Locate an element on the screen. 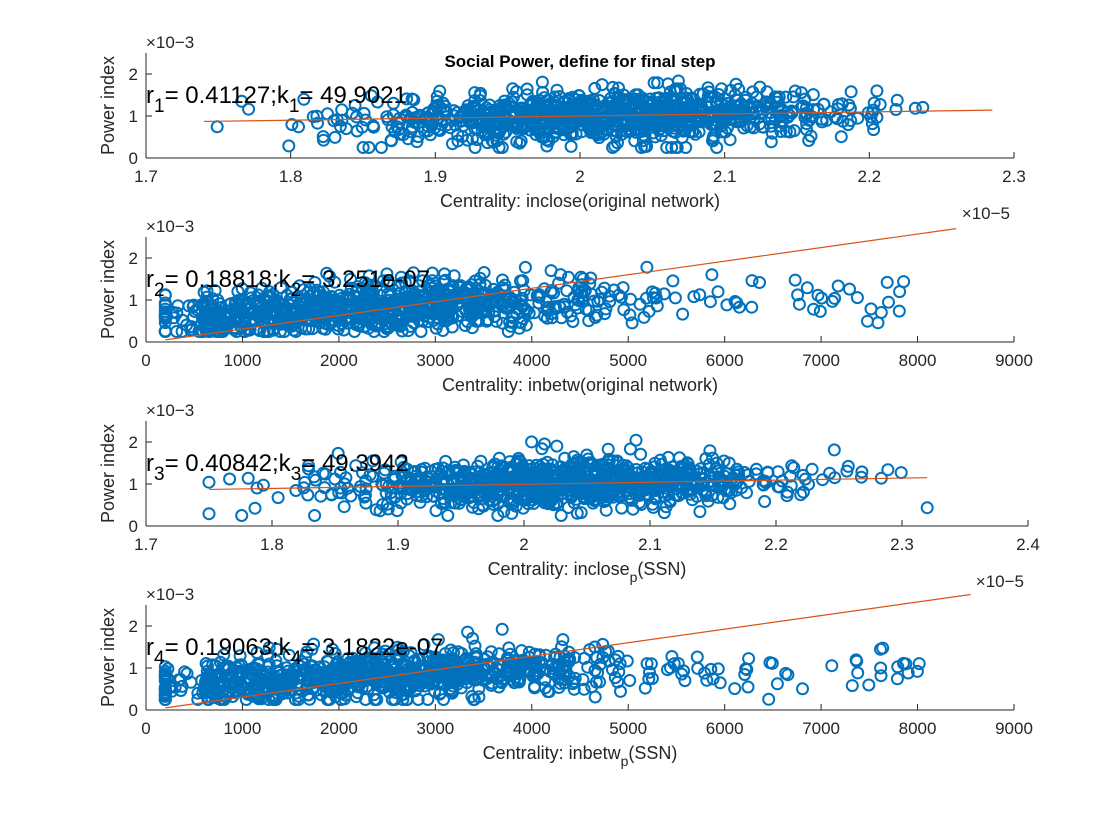  annotation-r-subscript: 2 is located at coordinates (159, 290).